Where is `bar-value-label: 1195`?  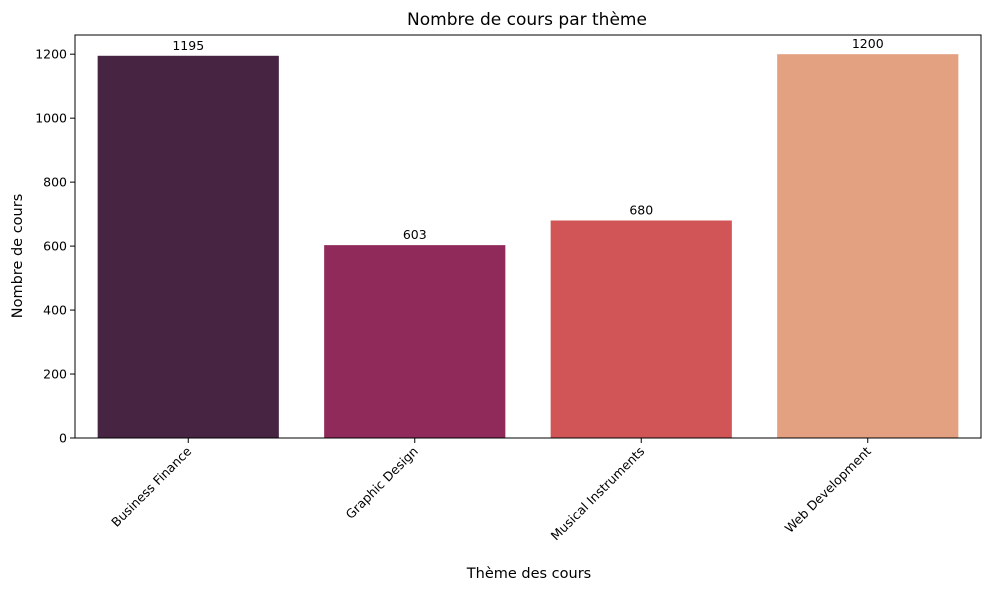
bar-value-label: 1195 is located at coordinates (188, 45).